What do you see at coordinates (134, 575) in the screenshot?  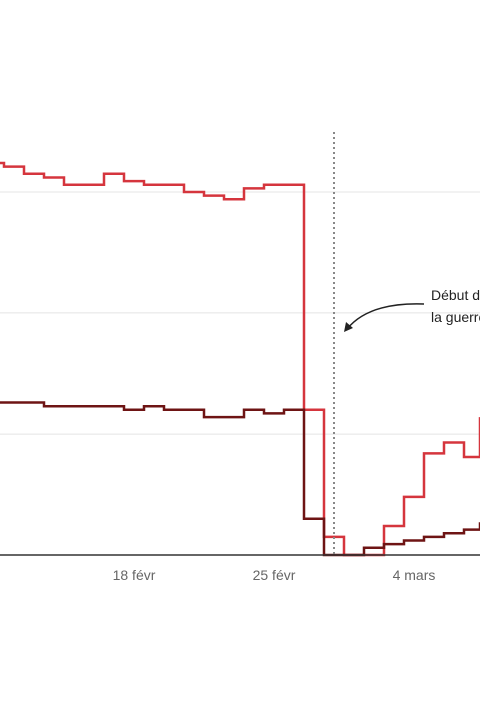 I see `x-tick-label-0: 18 févr` at bounding box center [134, 575].